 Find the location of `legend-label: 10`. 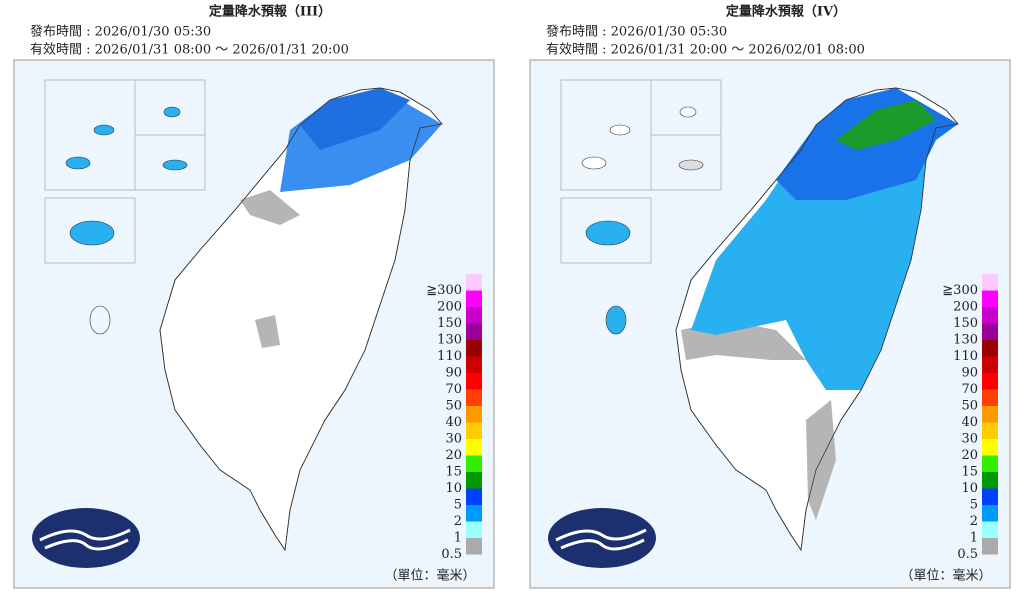

legend-label: 10 is located at coordinates (453, 488).